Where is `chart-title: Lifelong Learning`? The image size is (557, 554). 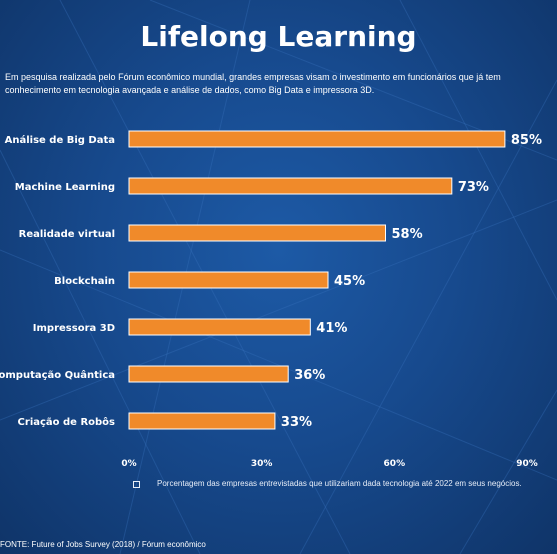
chart-title: Lifelong Learning is located at coordinates (278, 36).